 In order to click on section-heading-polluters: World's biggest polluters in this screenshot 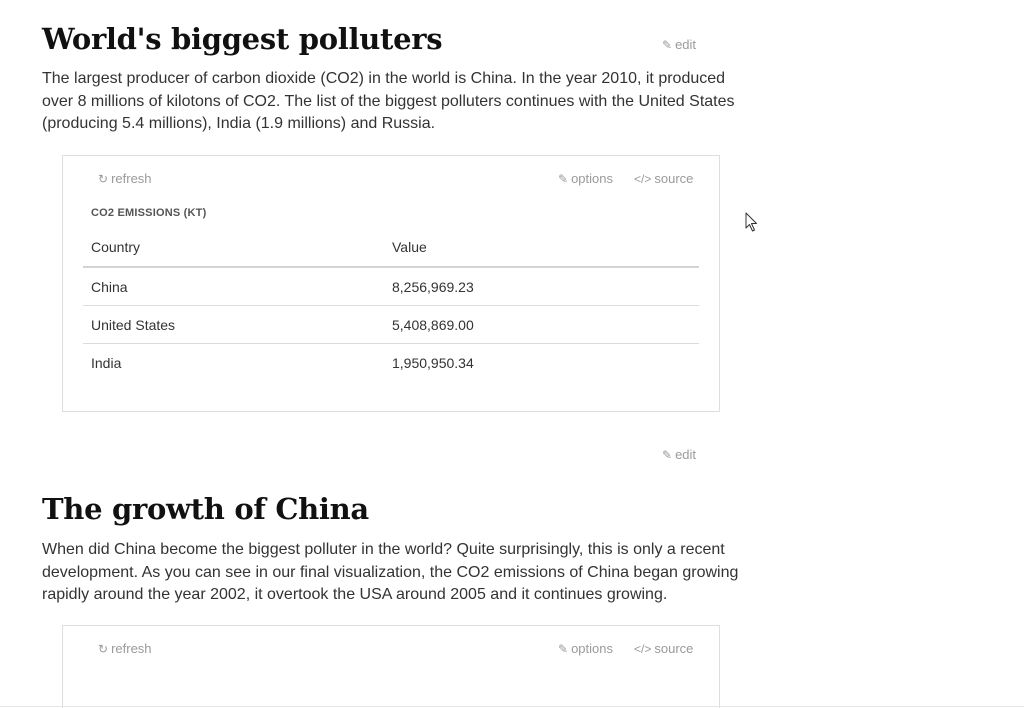, I will do `click(242, 39)`.